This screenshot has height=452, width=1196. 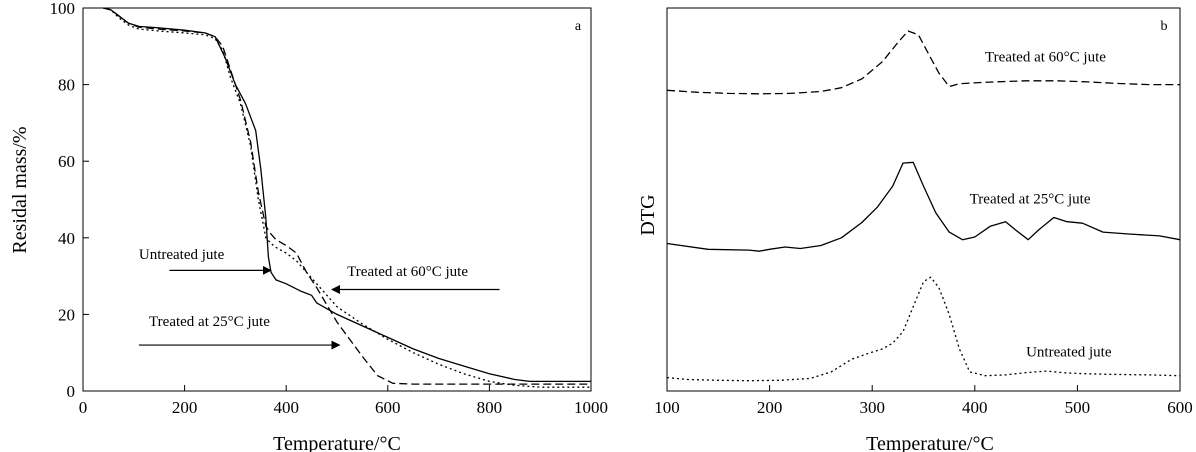 I want to click on x-tick-label-a: 600, so click(x=388, y=407).